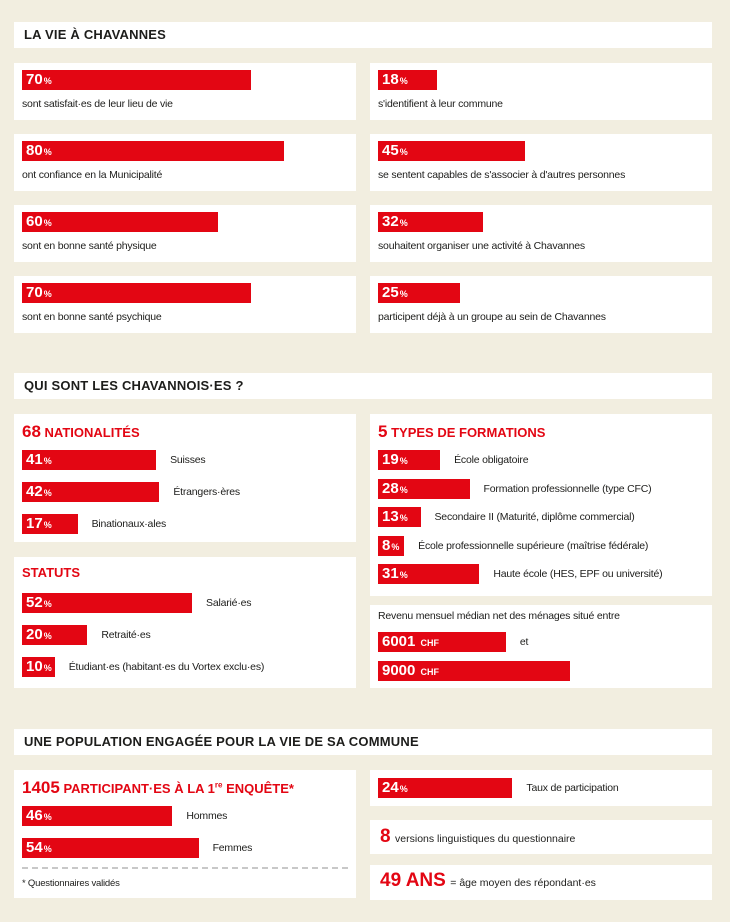 This screenshot has height=922, width=730. Describe the element at coordinates (34, 150) in the screenshot. I see `stat-value: 80` at that location.